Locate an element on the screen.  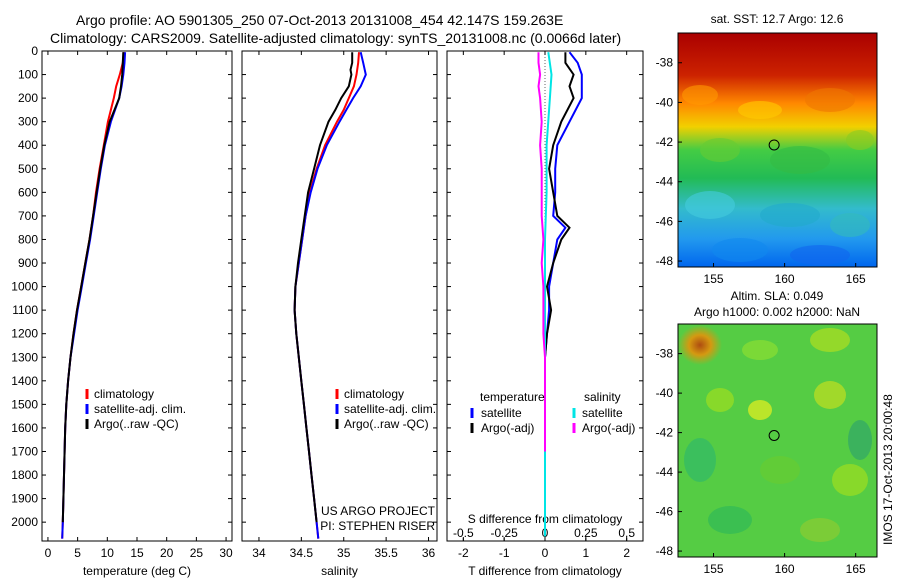
y-tick-label: 1300 is located at coordinates (24, 357).